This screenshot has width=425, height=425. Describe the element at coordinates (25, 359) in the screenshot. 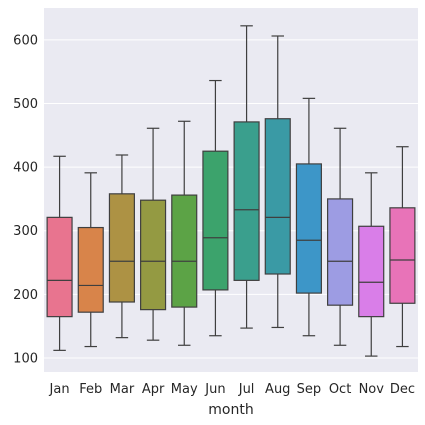

I see `y-tick-label-100: 100` at that location.